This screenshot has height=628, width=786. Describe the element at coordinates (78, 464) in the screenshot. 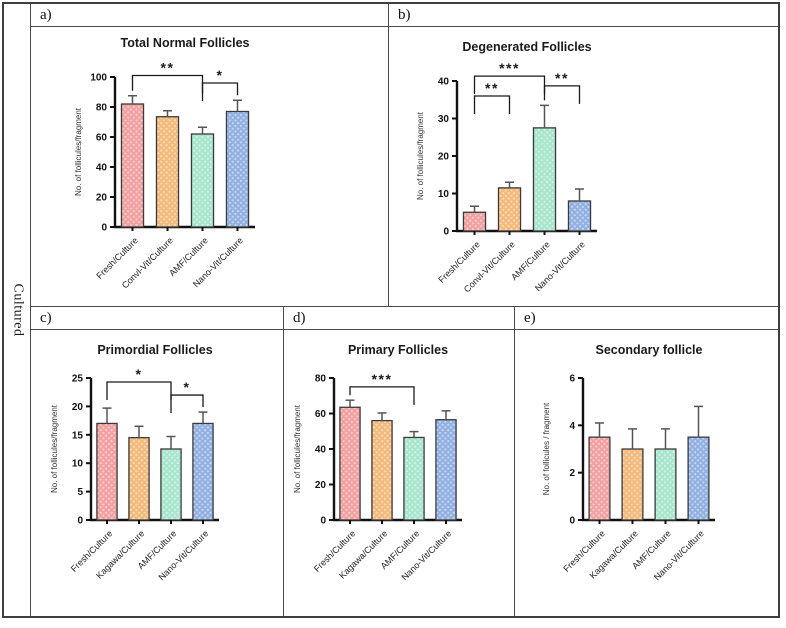

I see `y-tick-label: 10` at that location.